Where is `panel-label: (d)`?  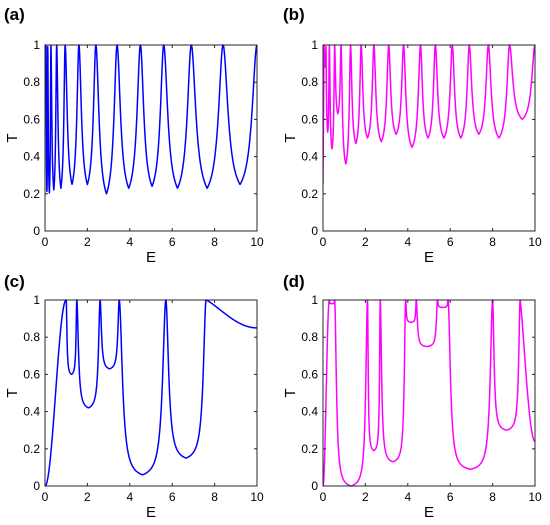
panel-label: (d) is located at coordinates (294, 281).